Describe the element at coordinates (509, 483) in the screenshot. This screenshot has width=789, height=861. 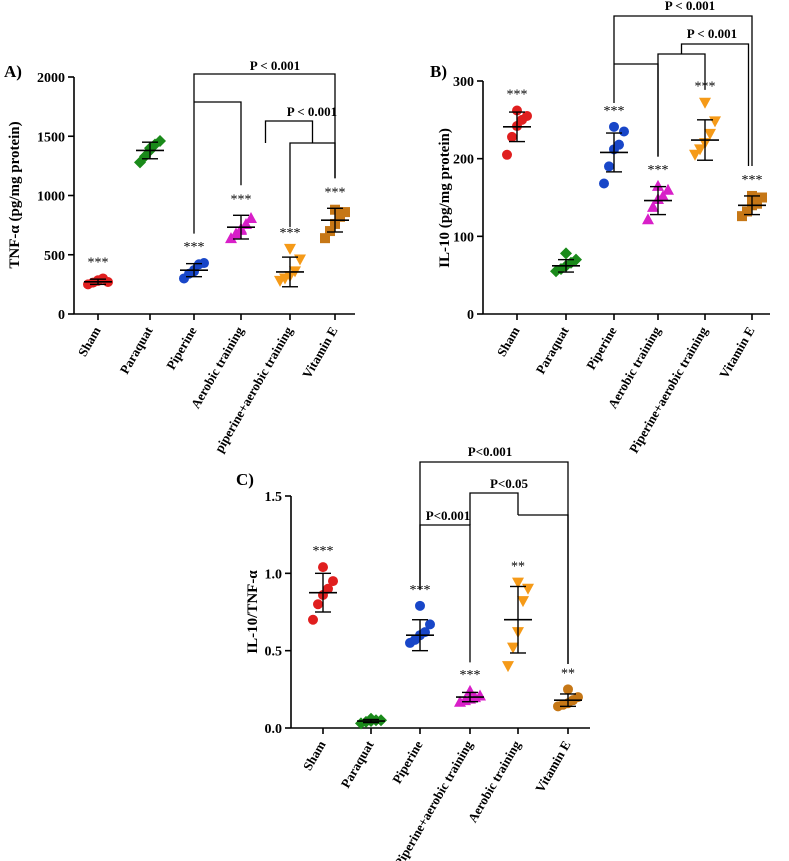
I see `p-value-label: P<0.05` at that location.